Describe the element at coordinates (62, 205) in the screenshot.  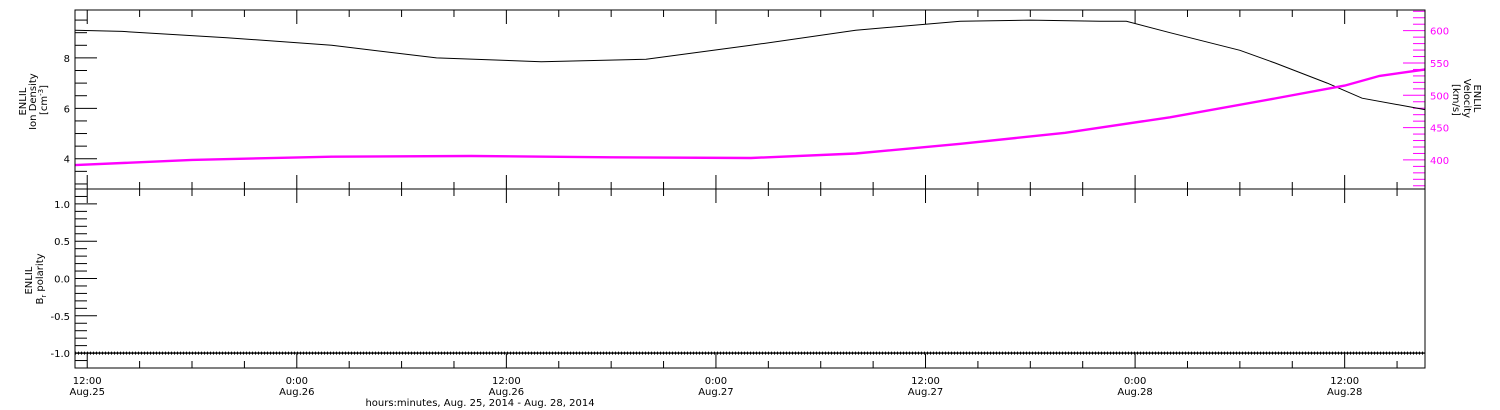
I see `polarity-tick-label: 1.0` at that location.